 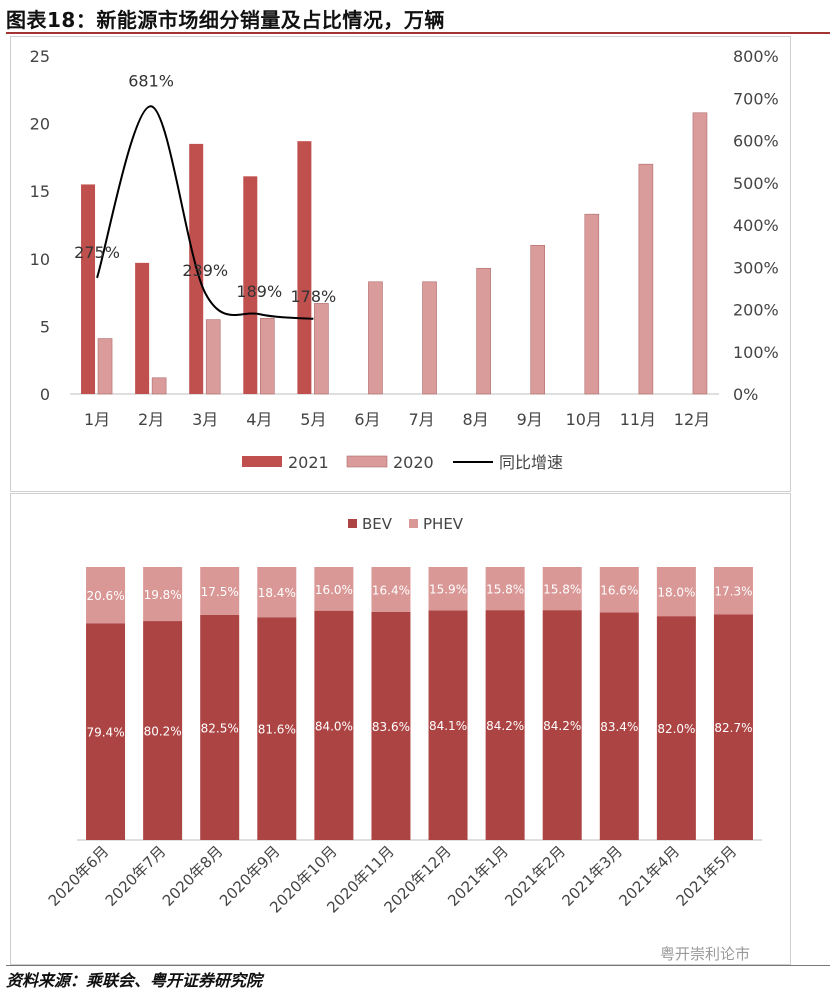 What do you see at coordinates (592, 876) in the screenshot?
I see `x-tick-label: 2021年3月` at bounding box center [592, 876].